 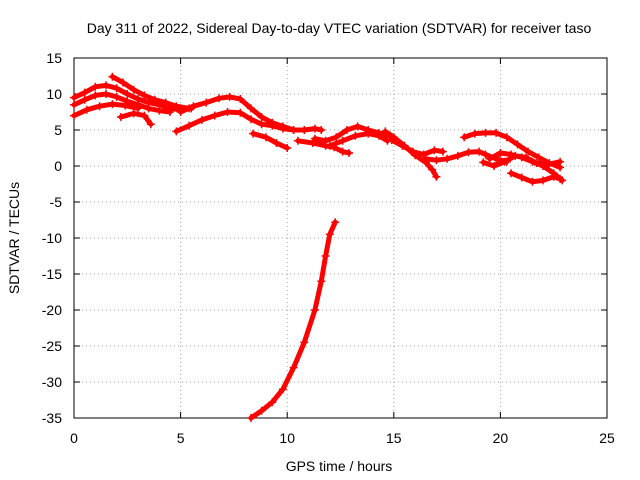 What do you see at coordinates (607, 438) in the screenshot?
I see `x-tick-label: 25` at bounding box center [607, 438].